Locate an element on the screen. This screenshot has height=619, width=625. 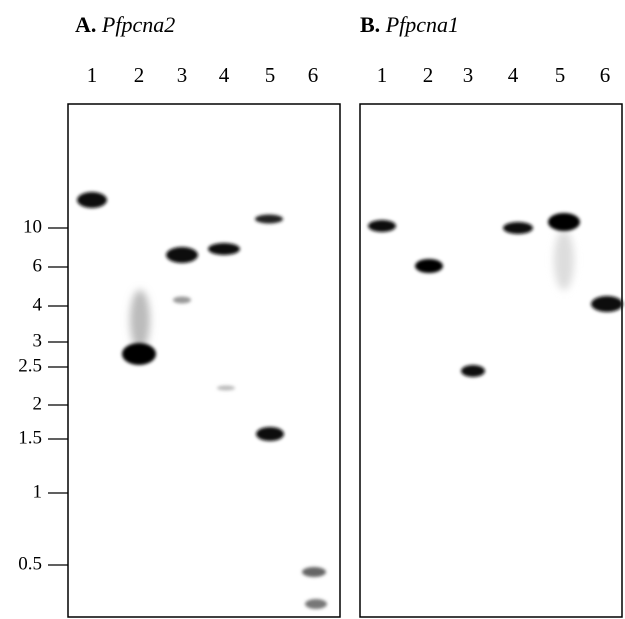
panel-letter: B. is located at coordinates (370, 24).